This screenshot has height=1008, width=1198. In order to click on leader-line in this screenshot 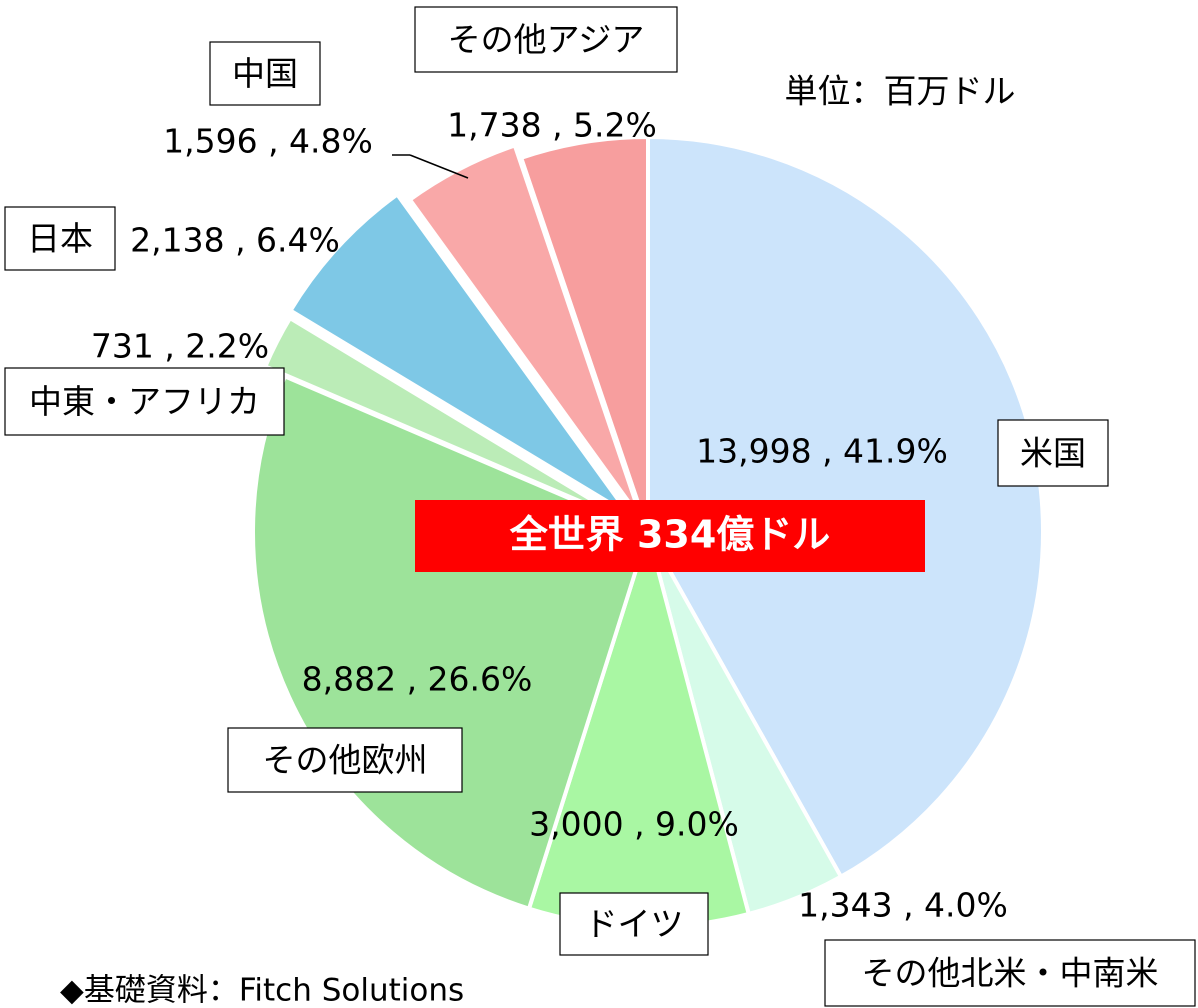, I will do `click(439, 166)`.